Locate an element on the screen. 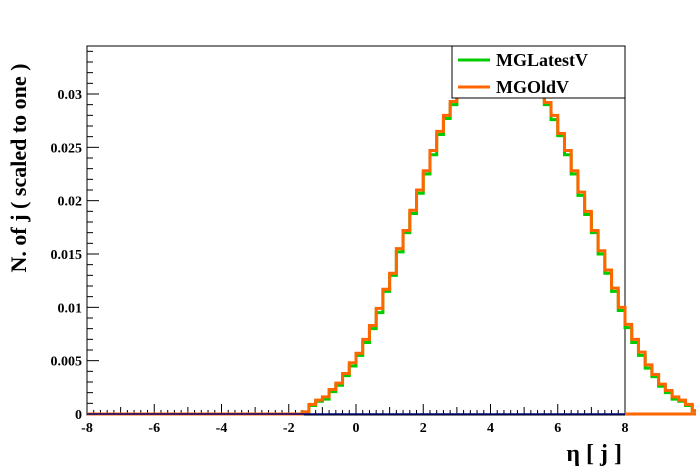 The image size is (696, 472). x-tick-labels: -8 -6 -4 -2 0 2 4 6 8 is located at coordinates (354, 428).